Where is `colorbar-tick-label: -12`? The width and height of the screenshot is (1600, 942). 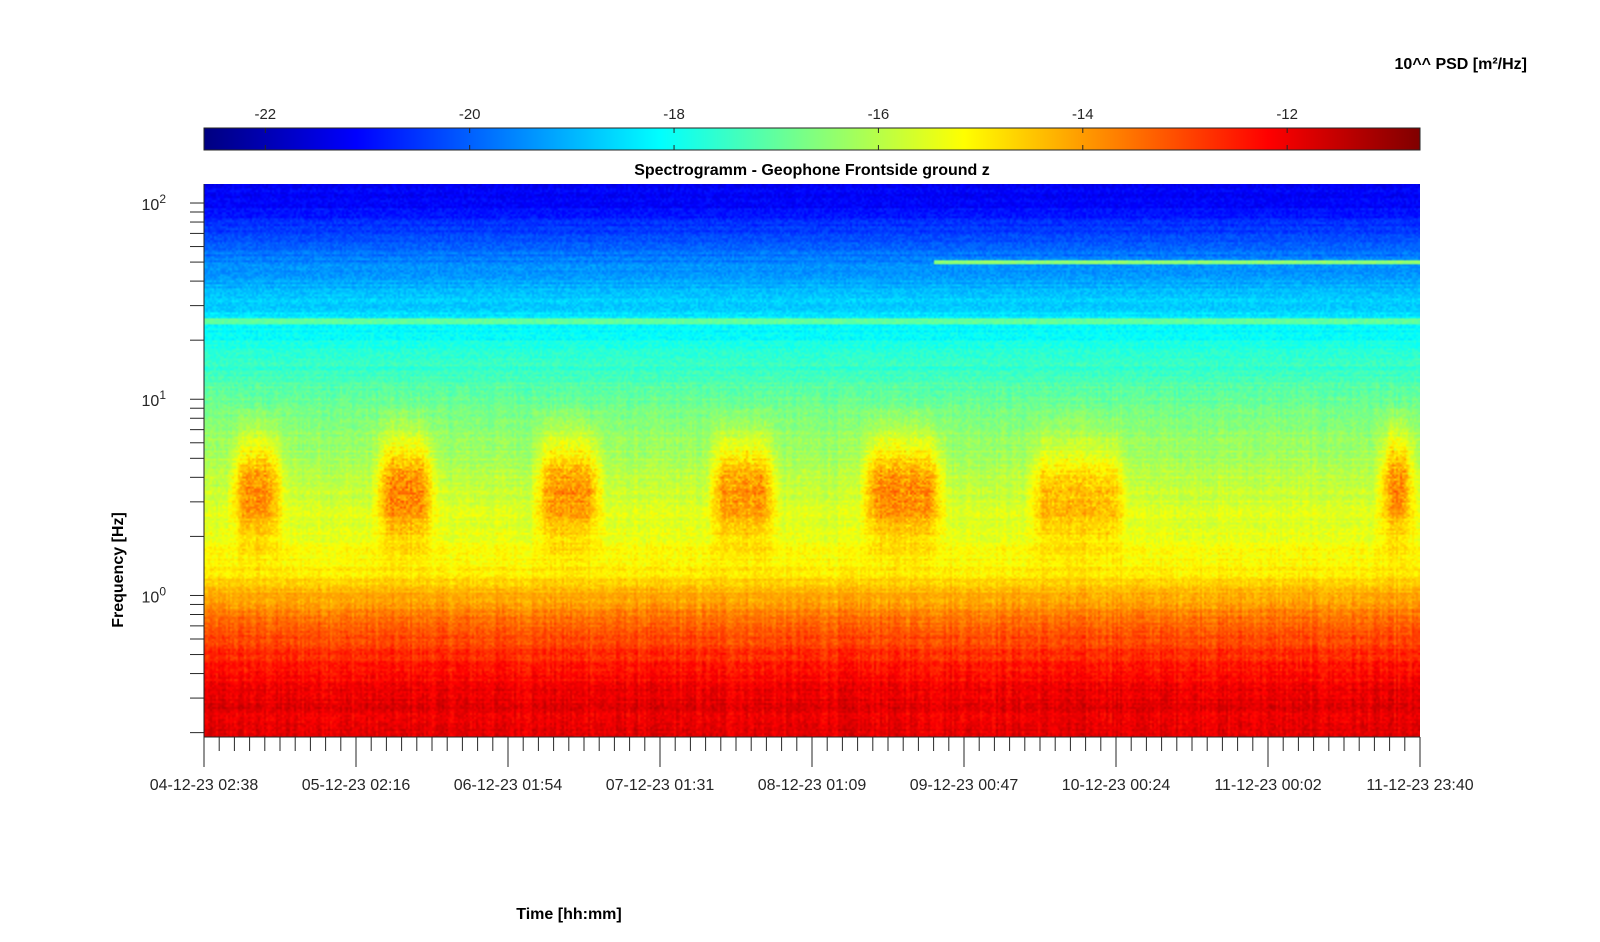
colorbar-tick-label: -12 is located at coordinates (1287, 114).